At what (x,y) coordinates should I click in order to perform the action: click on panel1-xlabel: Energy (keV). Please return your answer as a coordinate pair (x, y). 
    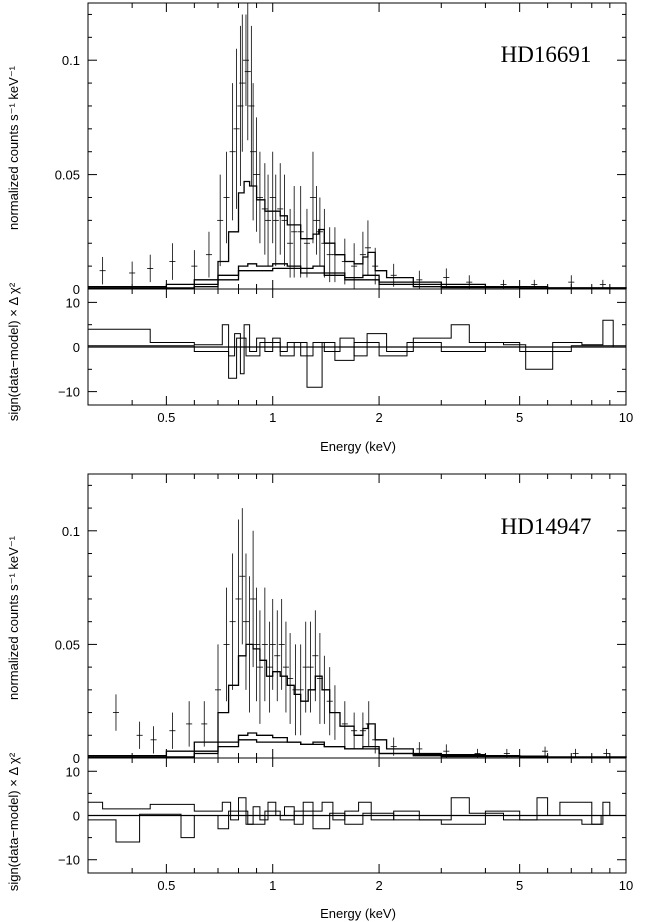
    Looking at the image, I should click on (358, 446).